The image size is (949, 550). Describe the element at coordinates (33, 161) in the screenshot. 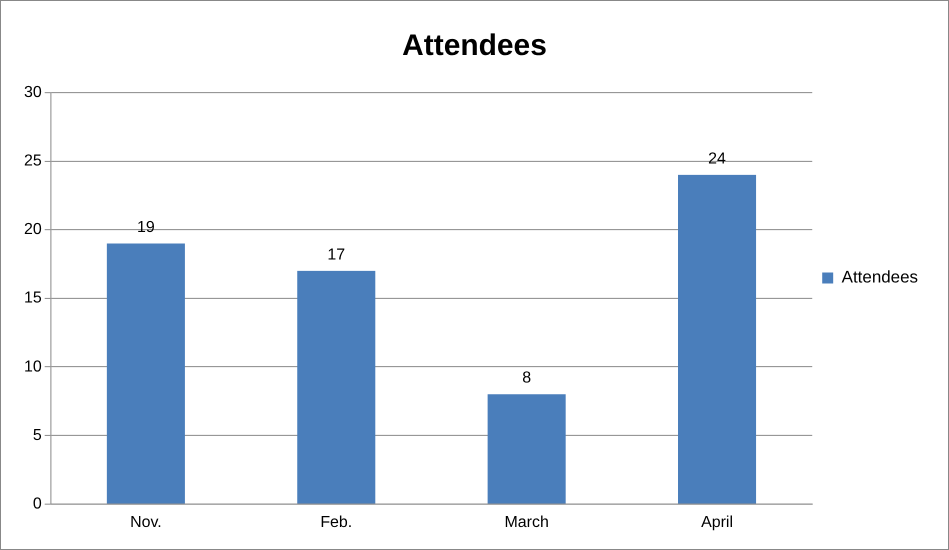

I see `y-tick-label: 25` at that location.